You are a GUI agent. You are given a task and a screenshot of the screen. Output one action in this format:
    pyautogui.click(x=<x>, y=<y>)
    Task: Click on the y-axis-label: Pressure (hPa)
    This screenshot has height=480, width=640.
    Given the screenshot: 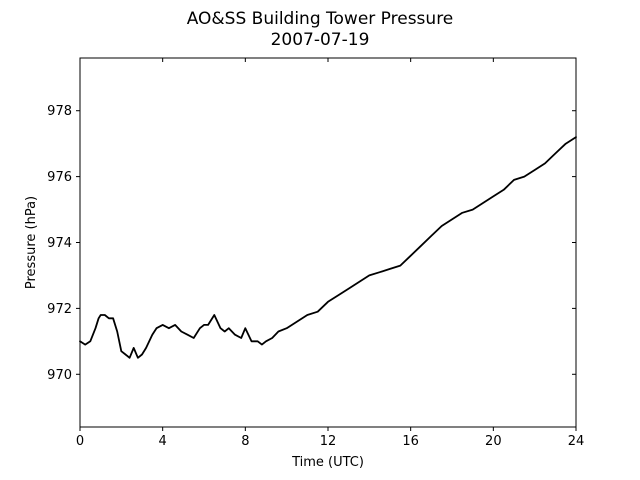 What is the action you would take?
    pyautogui.click(x=31, y=242)
    